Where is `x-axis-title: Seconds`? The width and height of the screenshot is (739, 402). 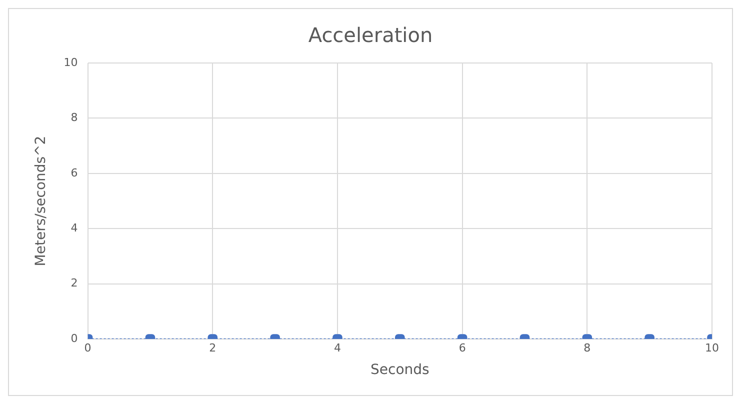 x-axis-title: Seconds is located at coordinates (400, 370).